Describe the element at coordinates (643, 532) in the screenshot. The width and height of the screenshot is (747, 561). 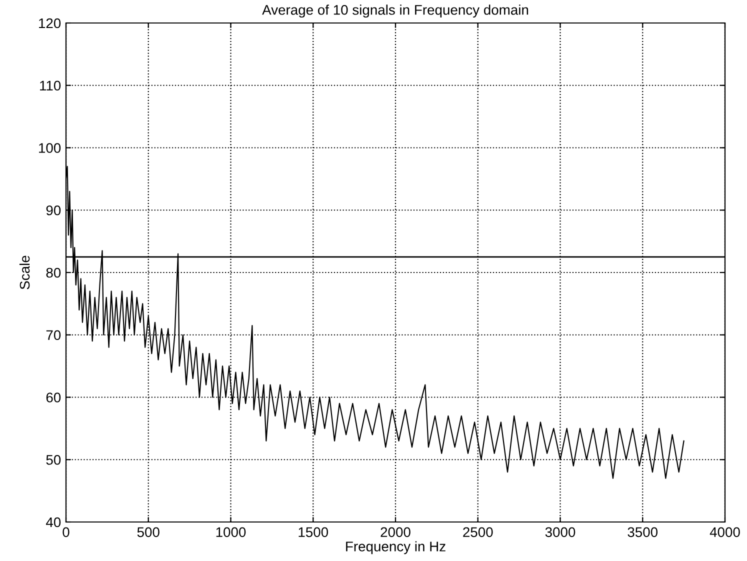
I see `x-tick-label: 3500` at that location.